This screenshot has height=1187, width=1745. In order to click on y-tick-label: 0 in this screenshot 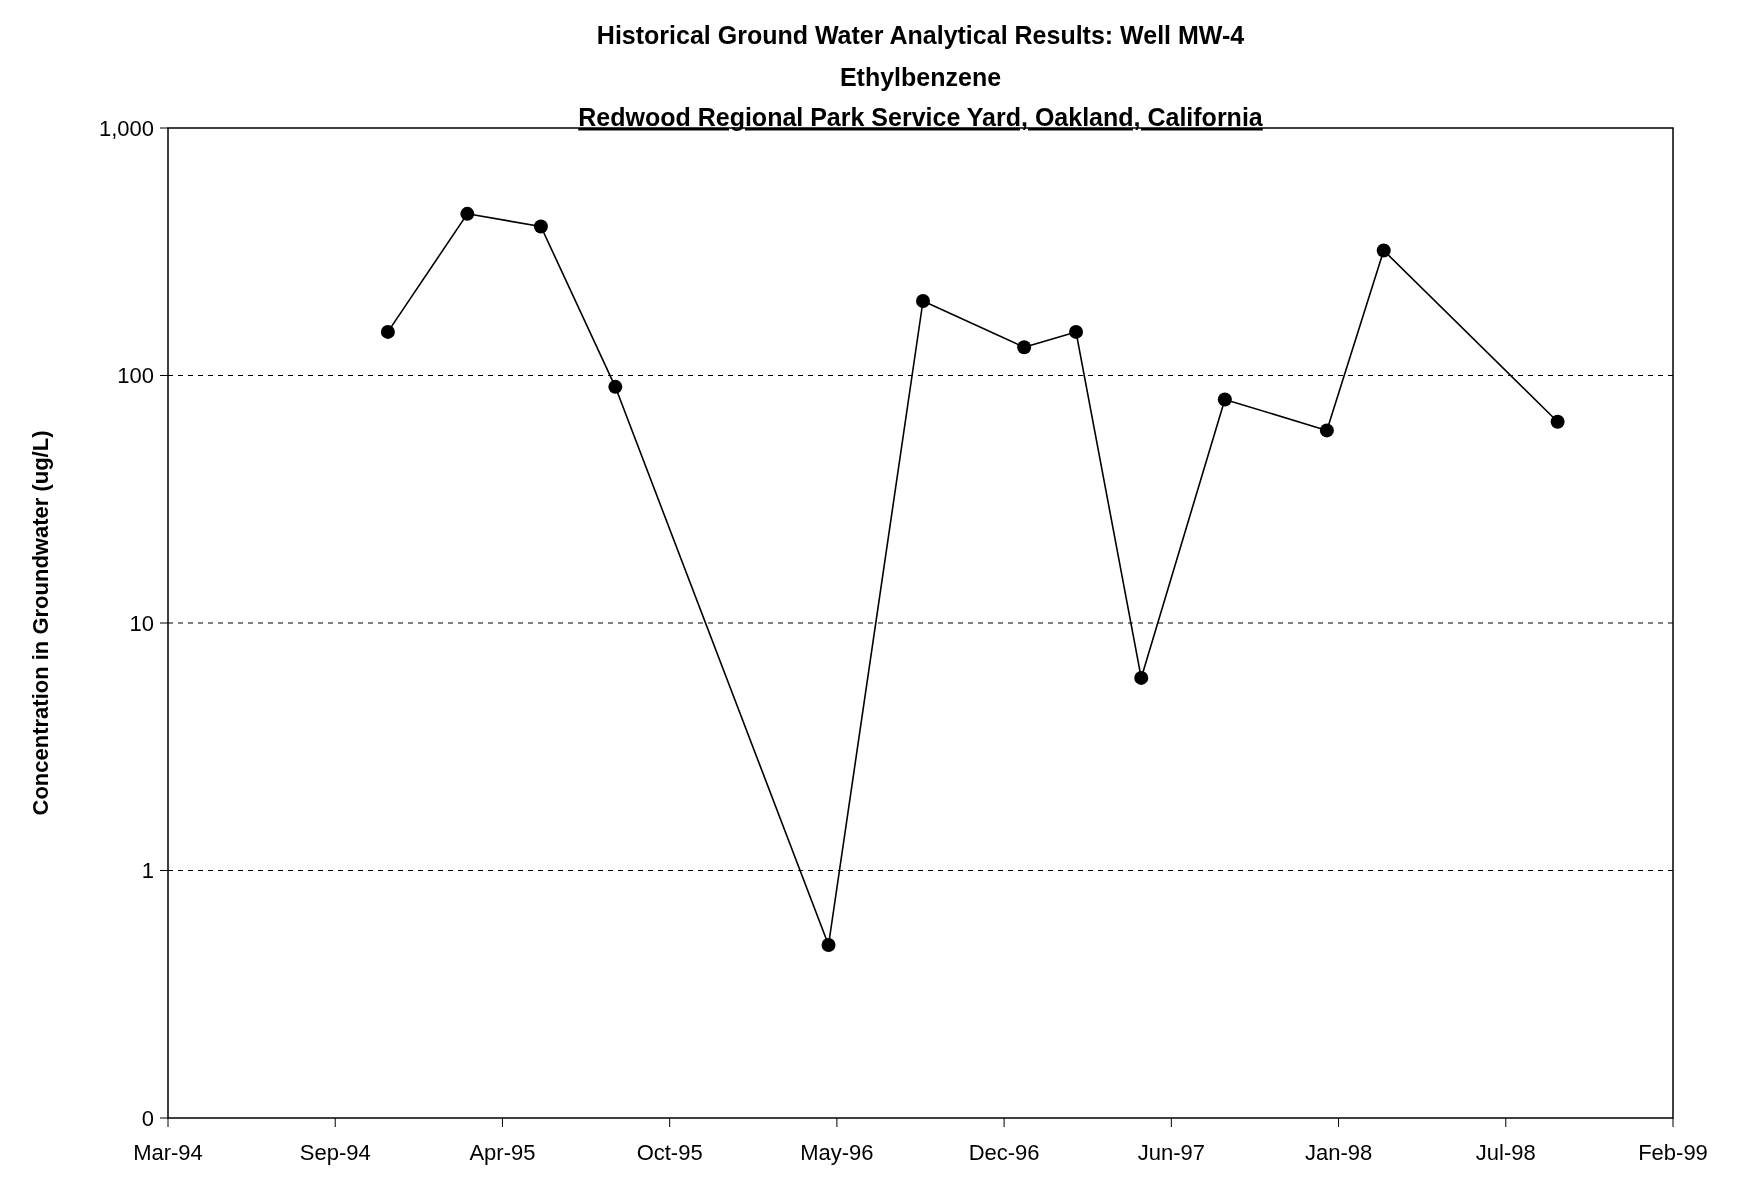, I will do `click(147, 1118)`.